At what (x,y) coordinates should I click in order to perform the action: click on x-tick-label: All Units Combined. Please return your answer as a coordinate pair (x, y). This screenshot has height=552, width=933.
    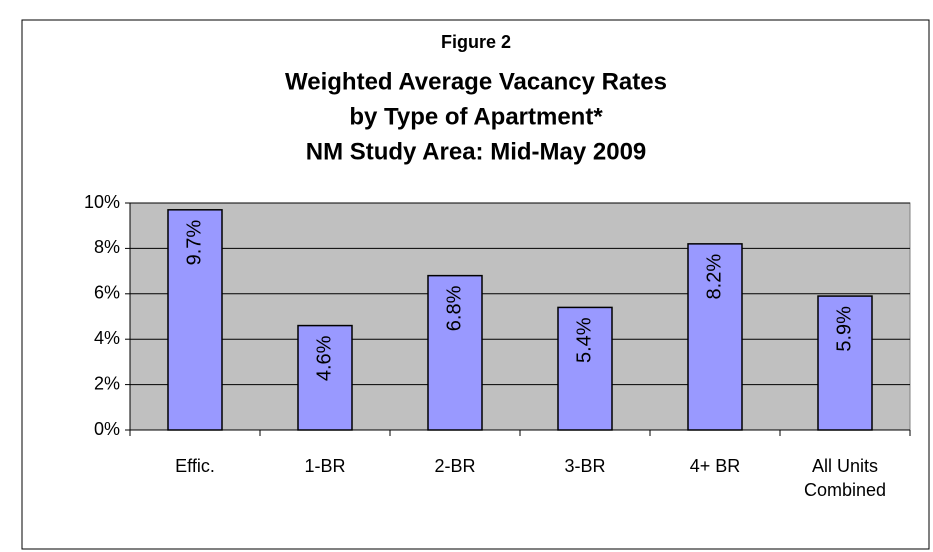
    Looking at the image, I should click on (845, 478).